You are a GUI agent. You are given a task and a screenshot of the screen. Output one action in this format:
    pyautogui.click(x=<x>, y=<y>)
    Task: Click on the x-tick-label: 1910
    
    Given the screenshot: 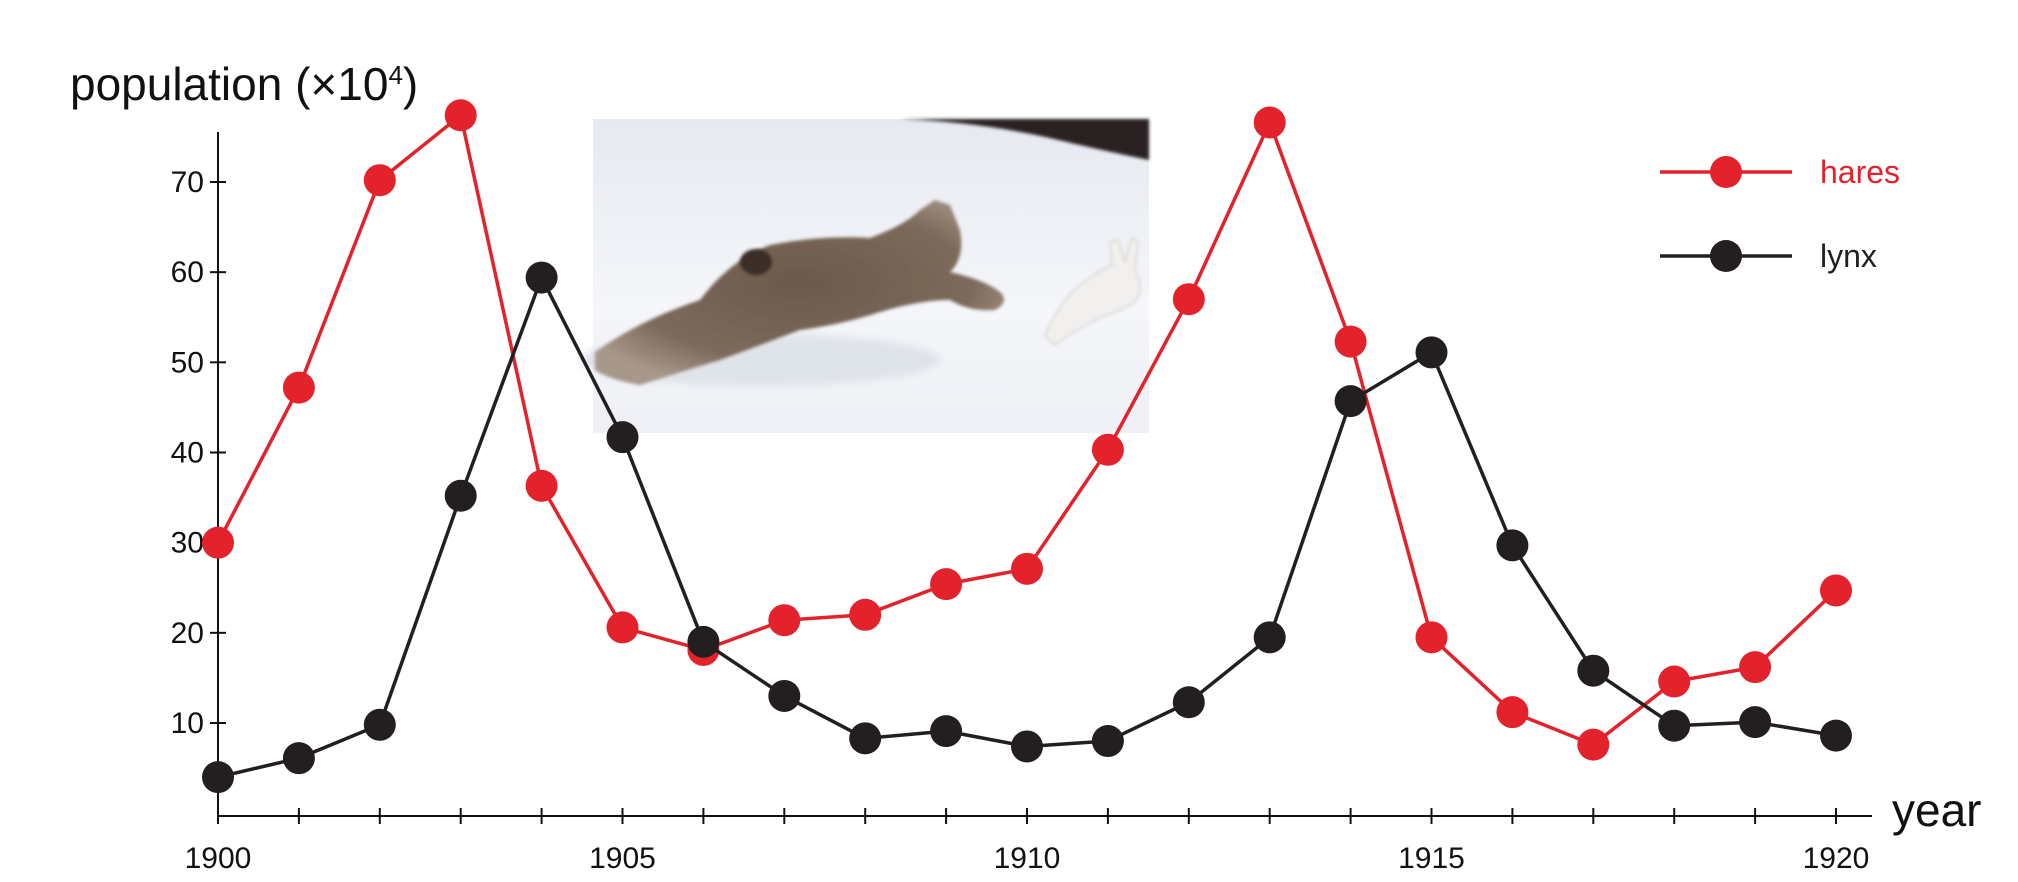 What is the action you would take?
    pyautogui.click(x=1027, y=858)
    